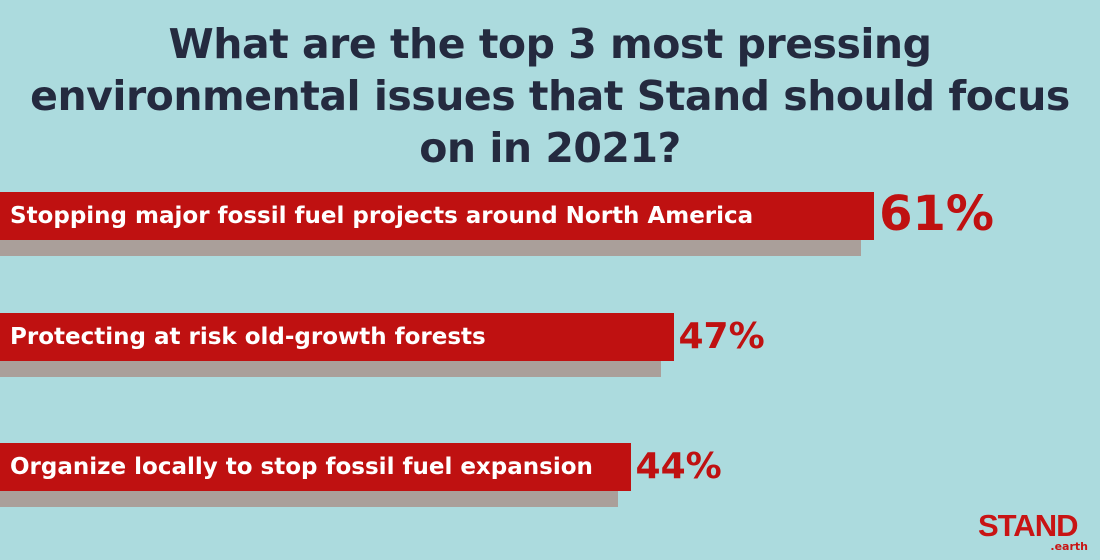 The height and width of the screenshot is (560, 1100). I want to click on value-label: 47%, so click(721, 336).